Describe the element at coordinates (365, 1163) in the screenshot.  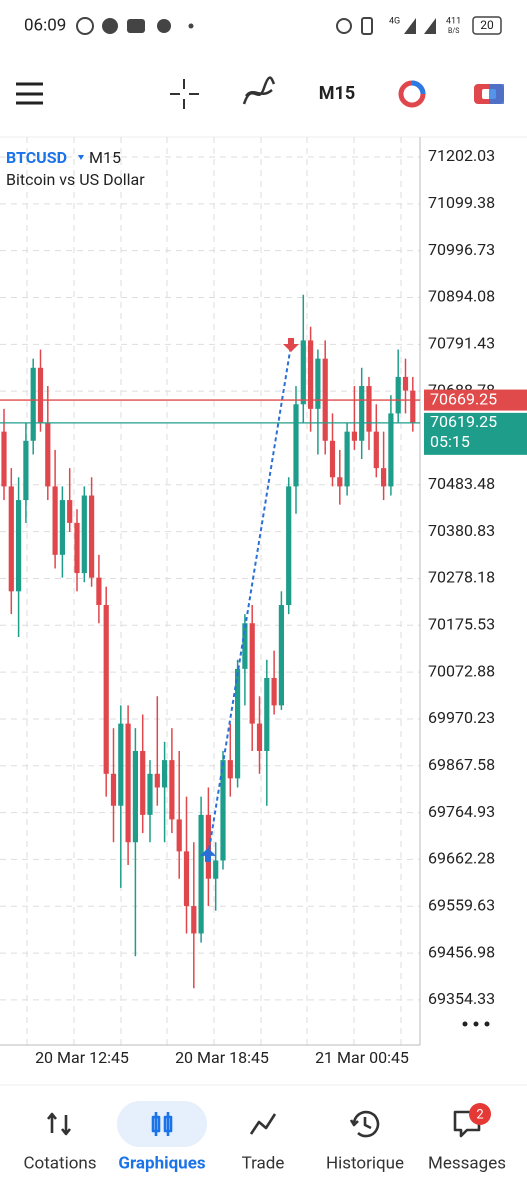
I see `nav-label: Historique` at that location.